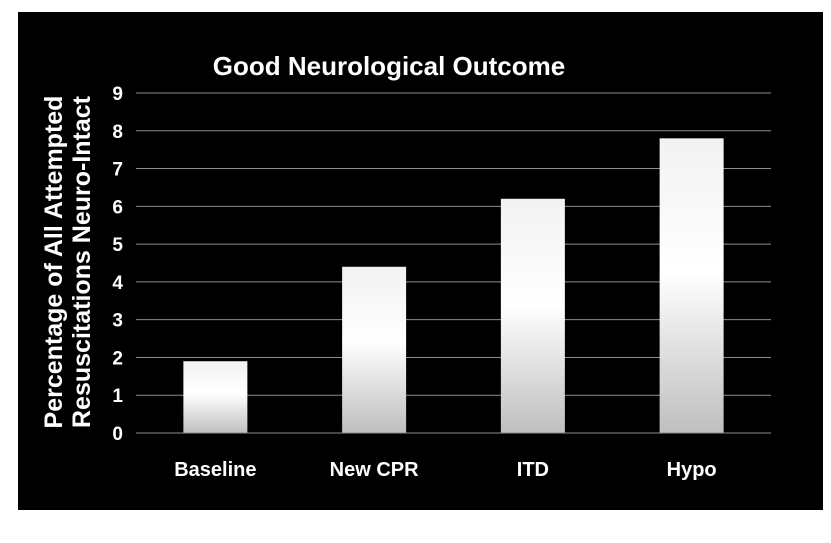 This screenshot has width=831, height=543. I want to click on y-tick-label: 4, so click(117, 283).